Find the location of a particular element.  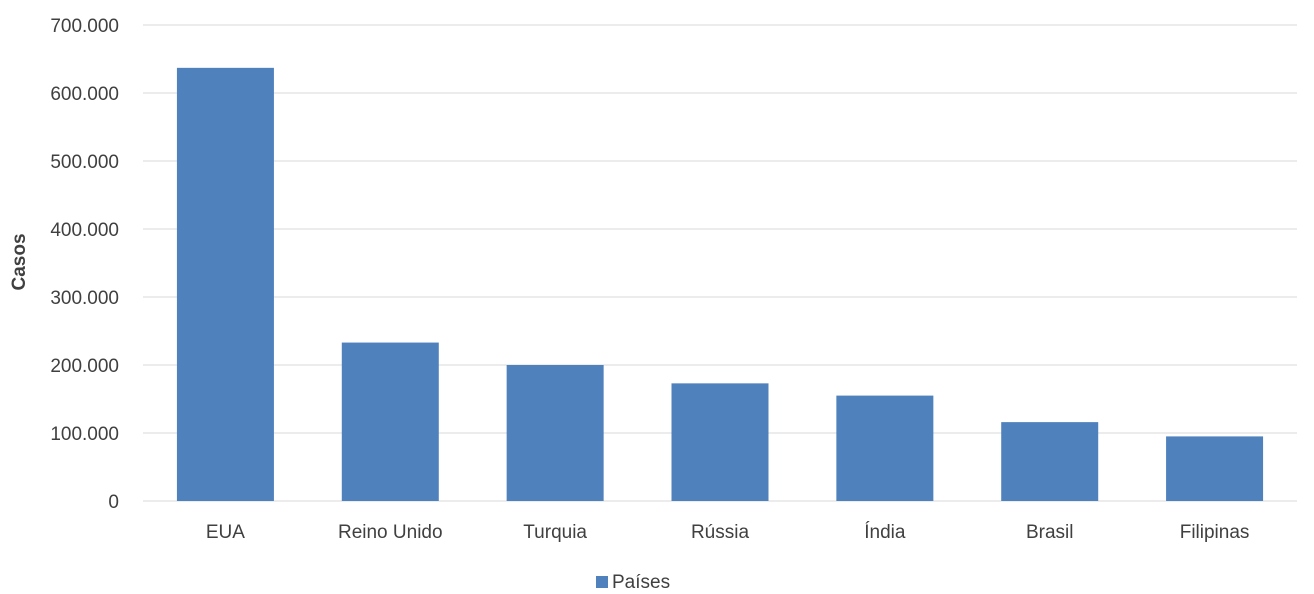

legend-label: Países is located at coordinates (641, 582).